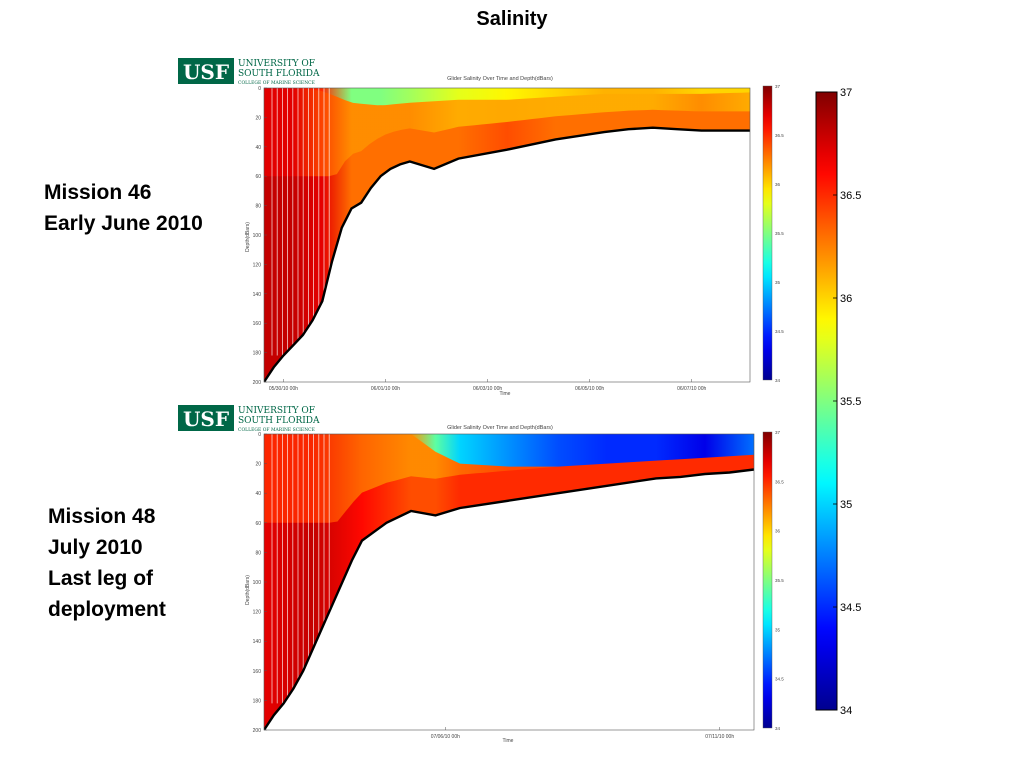 The height and width of the screenshot is (768, 1024). I want to click on colorbar-tick-label: 34, so click(846, 710).